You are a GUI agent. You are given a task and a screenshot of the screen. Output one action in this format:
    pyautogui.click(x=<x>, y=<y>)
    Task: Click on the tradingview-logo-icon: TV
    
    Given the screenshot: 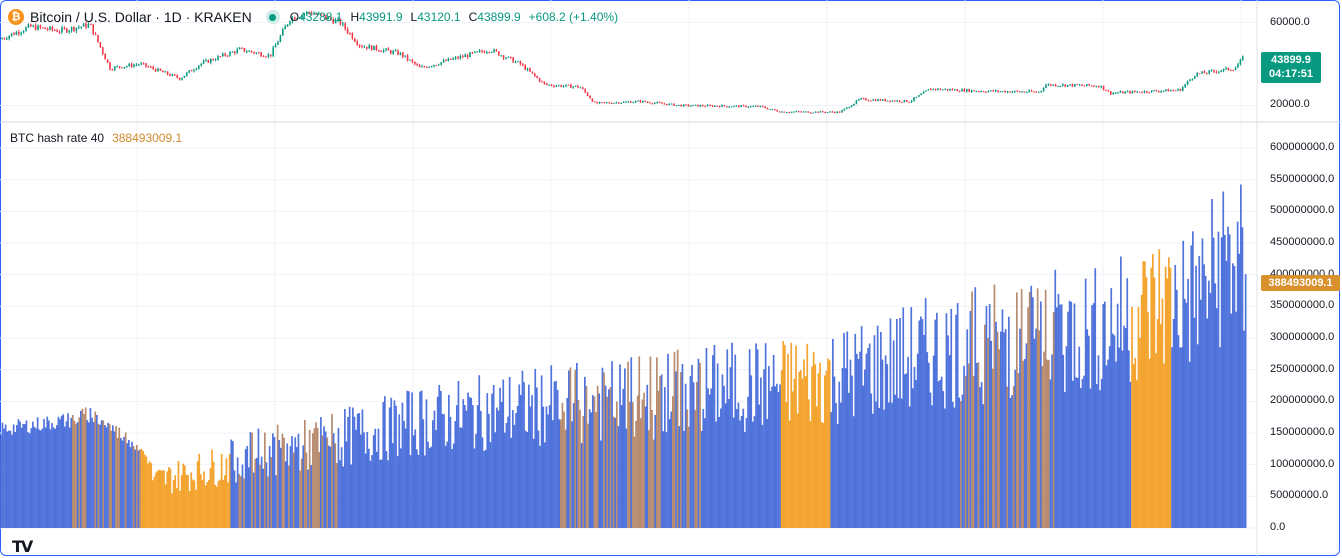 What is the action you would take?
    pyautogui.click(x=22, y=546)
    